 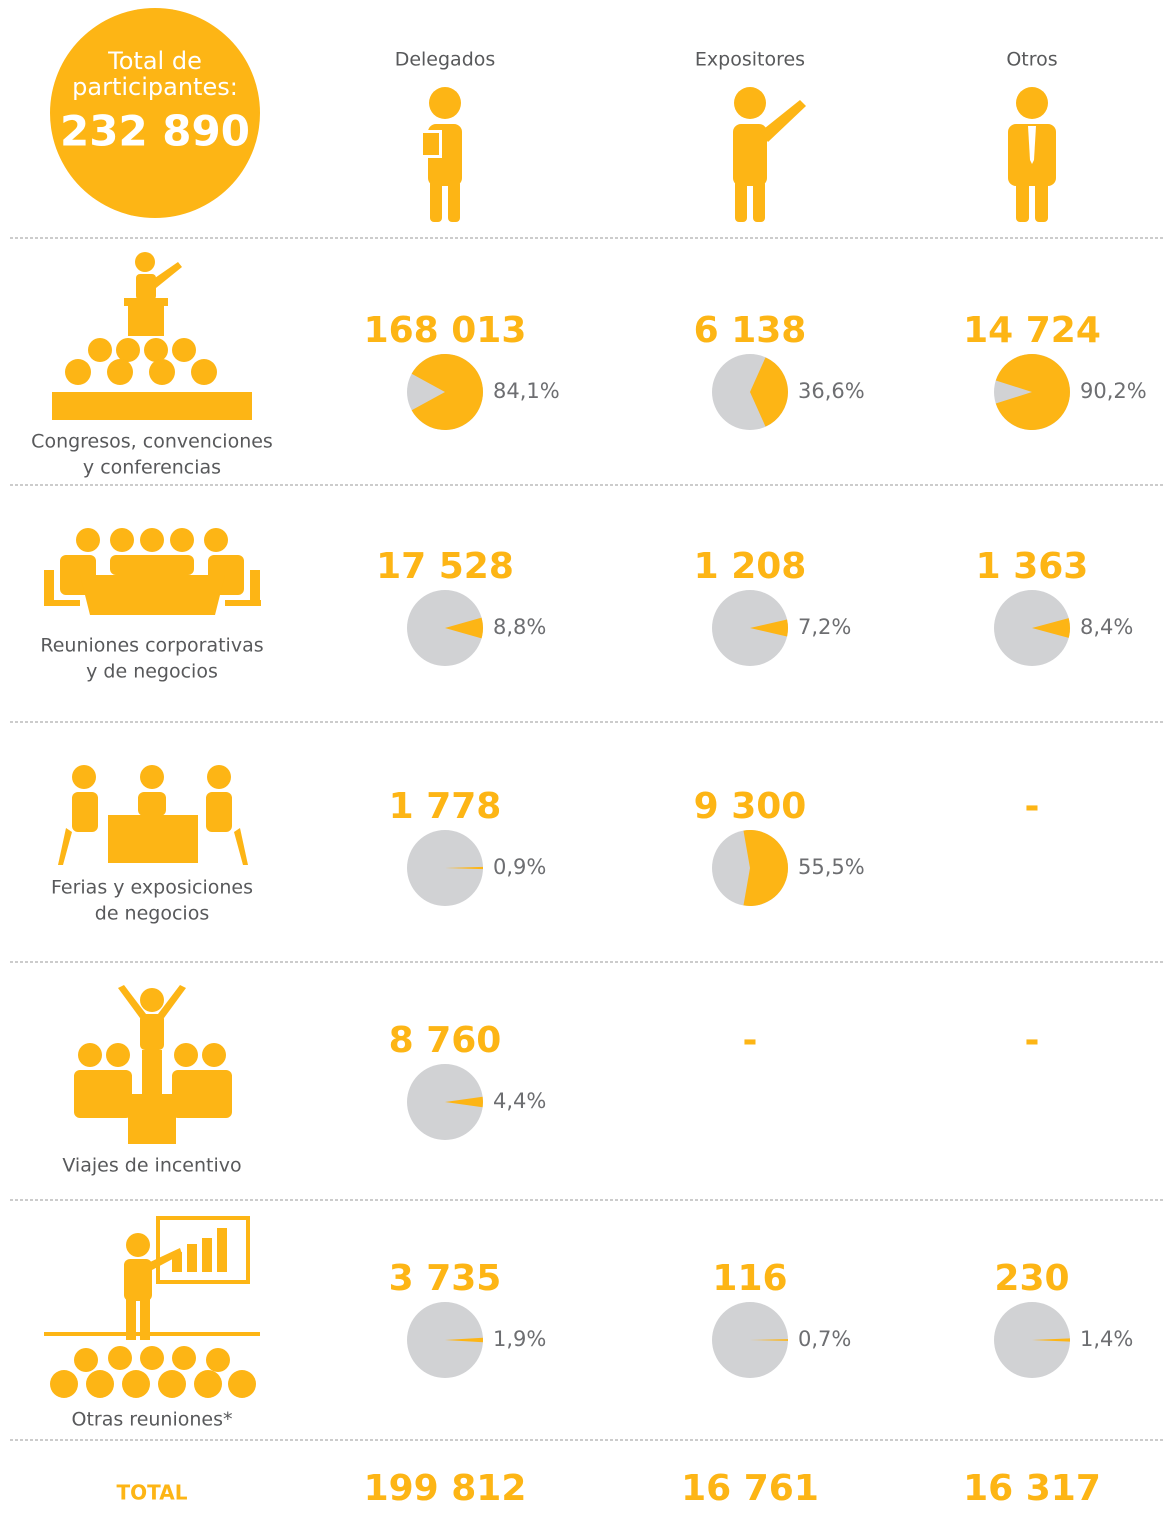 What do you see at coordinates (445, 60) in the screenshot?
I see `column-header: Delegados` at bounding box center [445, 60].